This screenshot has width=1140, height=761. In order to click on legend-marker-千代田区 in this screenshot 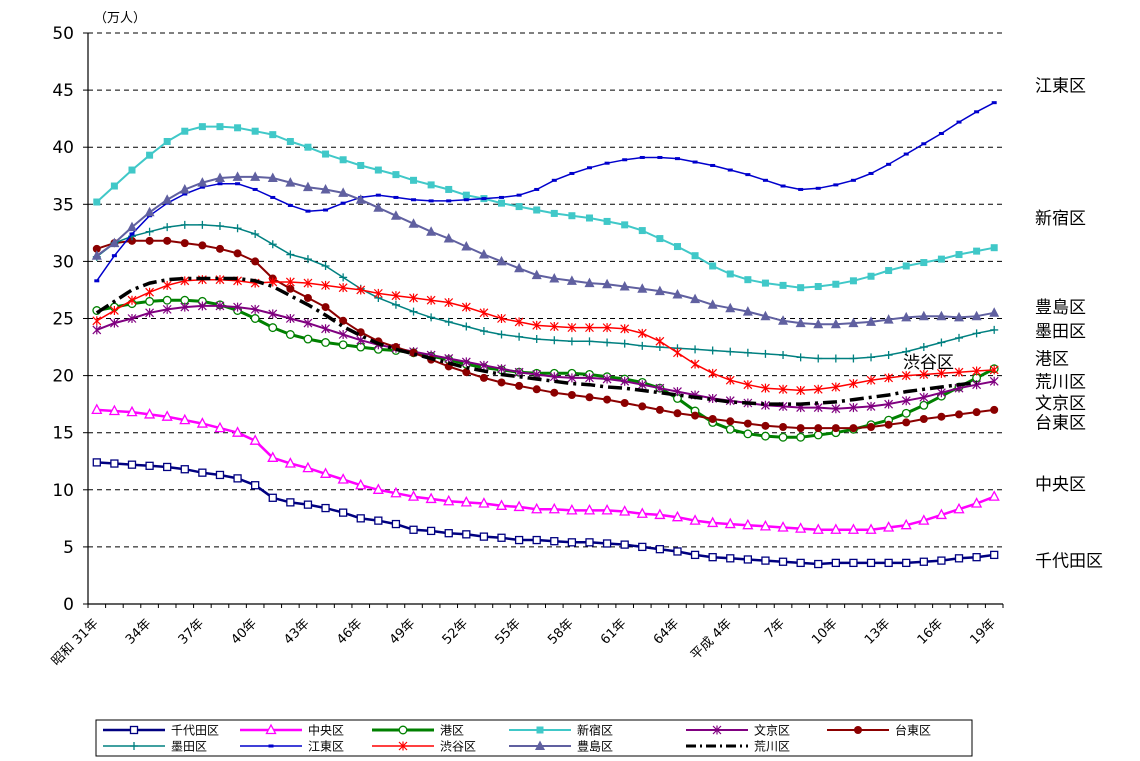, I will do `click(134, 730)`.